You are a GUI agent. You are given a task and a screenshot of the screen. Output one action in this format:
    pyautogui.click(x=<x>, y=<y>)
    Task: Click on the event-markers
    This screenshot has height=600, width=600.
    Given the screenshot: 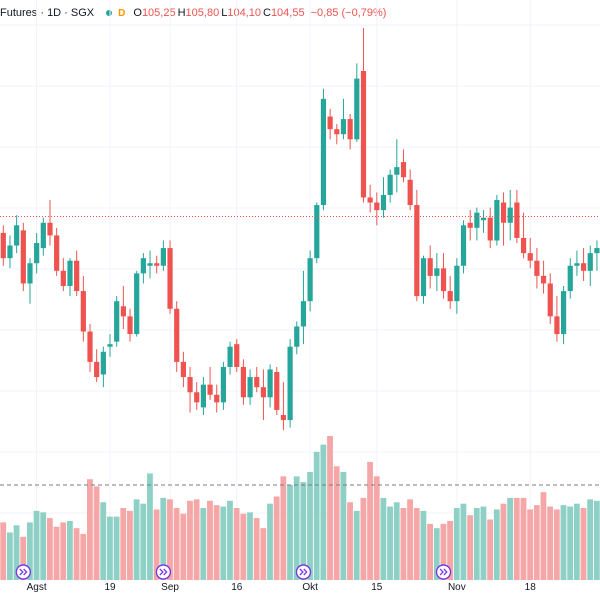 What is the action you would take?
    pyautogui.click(x=233, y=572)
    